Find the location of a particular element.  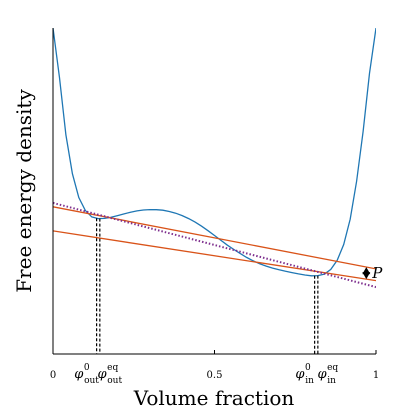

phi-label: φ0 out is located at coordinates (86, 374).